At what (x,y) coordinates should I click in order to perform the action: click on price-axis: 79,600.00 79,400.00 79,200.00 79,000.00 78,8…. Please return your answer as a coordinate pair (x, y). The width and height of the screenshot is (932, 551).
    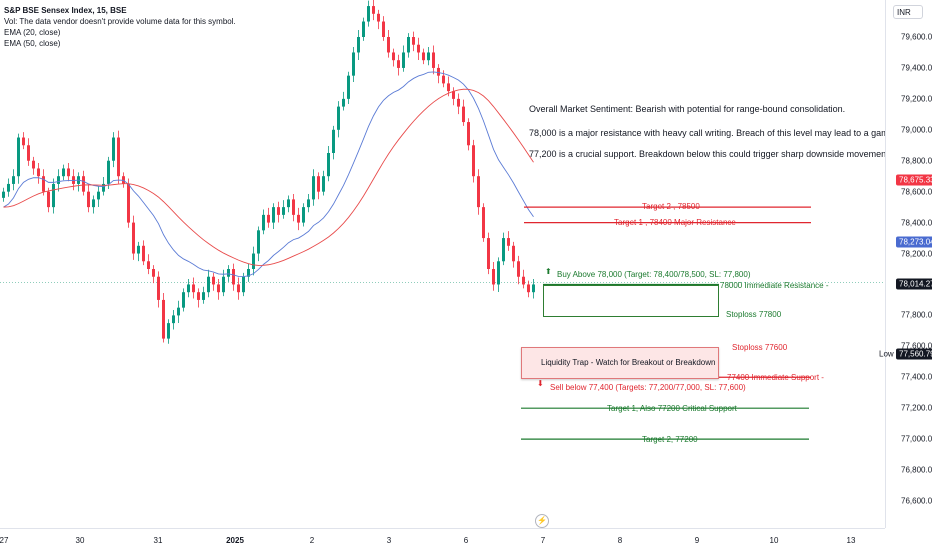
    Looking at the image, I should click on (908, 264).